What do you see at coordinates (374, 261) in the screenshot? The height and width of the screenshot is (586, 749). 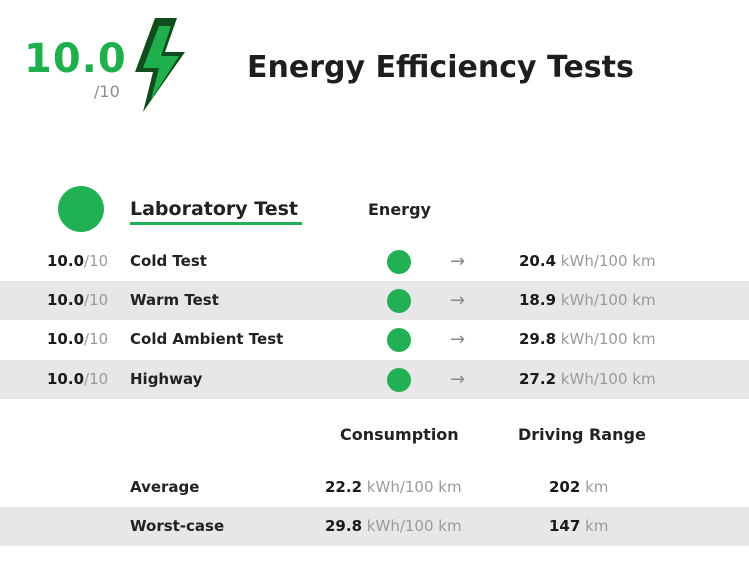 I see `test-row: 10.0/10 Cold Test → 20.4 kWh/100 km` at bounding box center [374, 261].